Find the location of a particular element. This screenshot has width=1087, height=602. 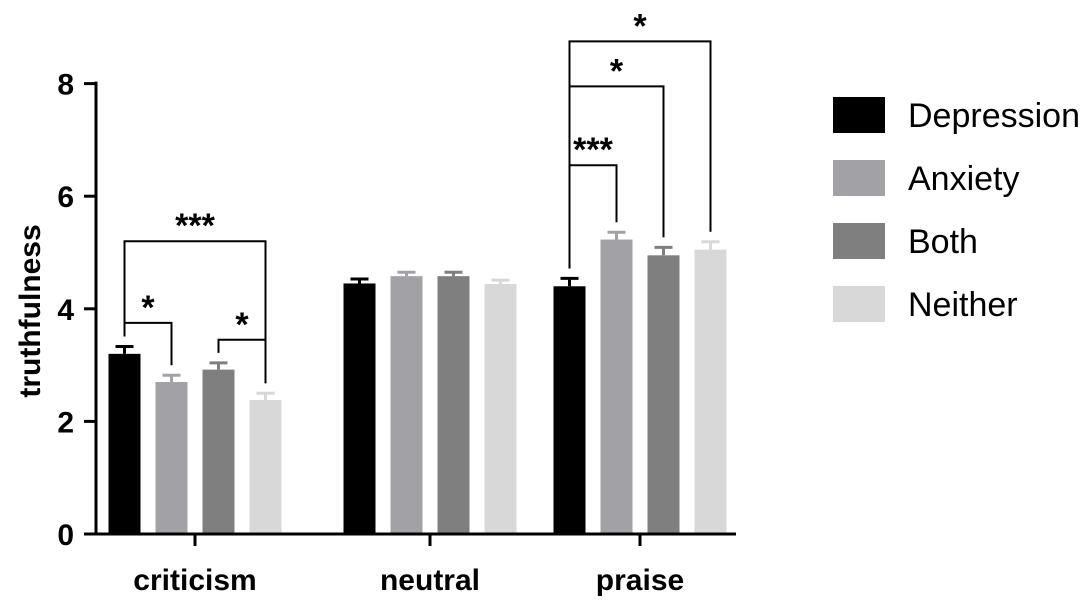

y-ticks-layer: 0 2 4 6 8 is located at coordinates (76, 310).